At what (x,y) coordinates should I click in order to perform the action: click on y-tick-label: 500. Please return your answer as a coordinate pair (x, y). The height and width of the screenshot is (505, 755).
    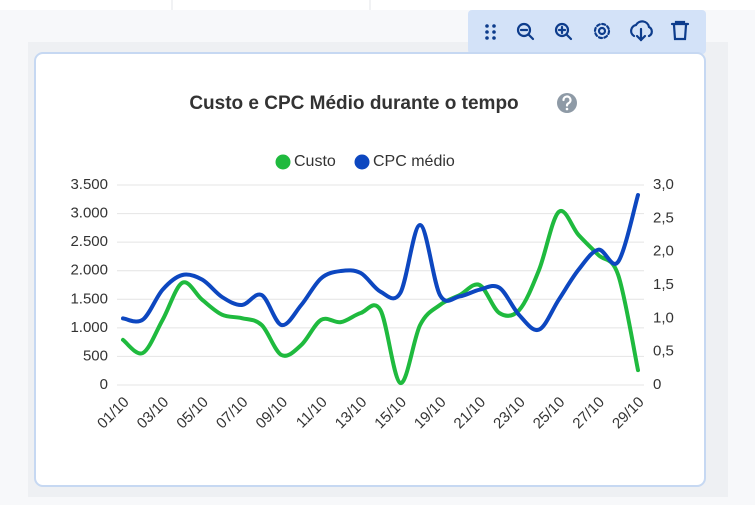
    Looking at the image, I should click on (95, 355).